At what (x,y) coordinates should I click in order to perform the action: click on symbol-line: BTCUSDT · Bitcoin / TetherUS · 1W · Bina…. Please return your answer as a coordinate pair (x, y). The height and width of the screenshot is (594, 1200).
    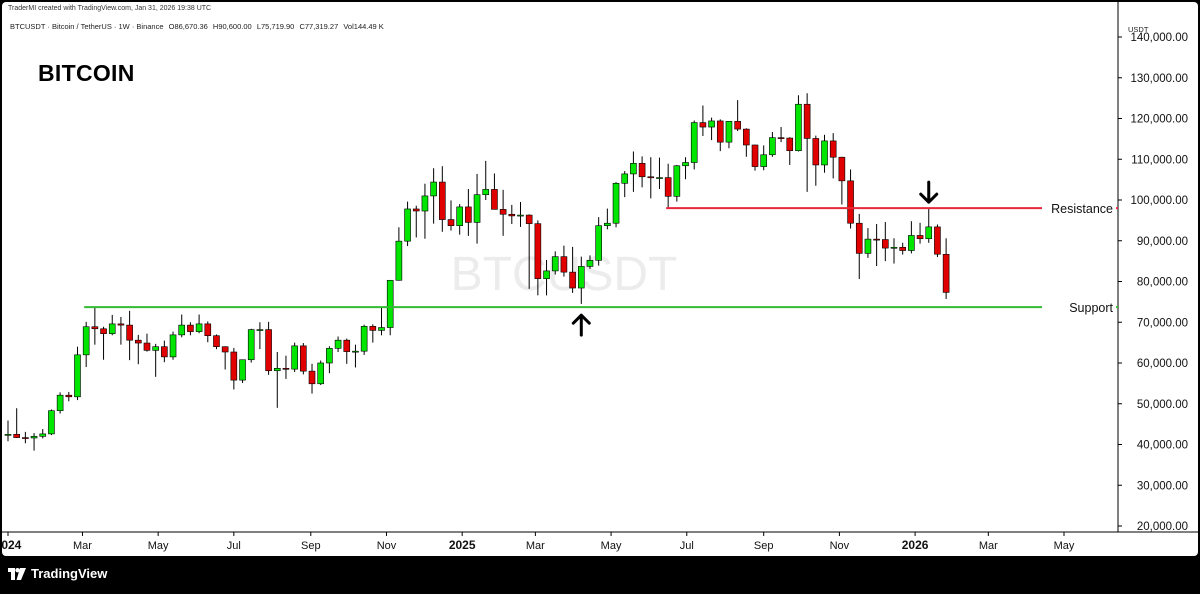
    Looking at the image, I should click on (87, 26).